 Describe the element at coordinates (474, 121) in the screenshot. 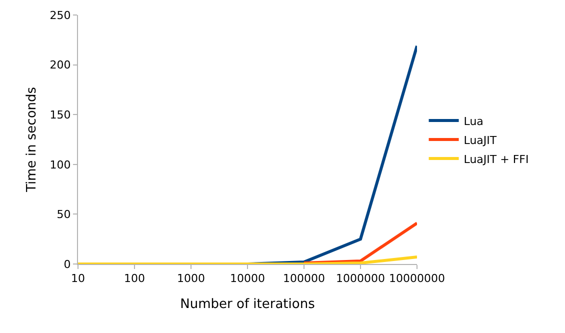

I see `legend-label: Lua` at that location.